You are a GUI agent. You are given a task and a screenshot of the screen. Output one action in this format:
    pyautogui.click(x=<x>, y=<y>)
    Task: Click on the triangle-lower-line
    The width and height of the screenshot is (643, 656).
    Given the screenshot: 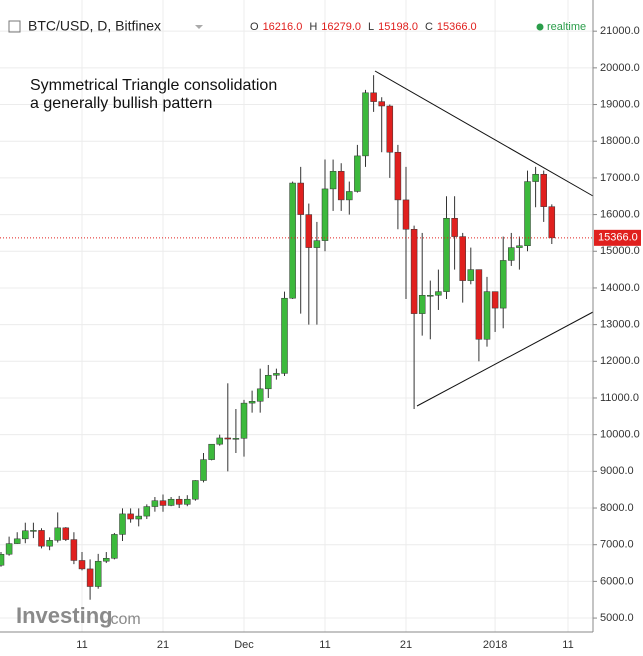 What is the action you would take?
    pyautogui.click(x=505, y=359)
    